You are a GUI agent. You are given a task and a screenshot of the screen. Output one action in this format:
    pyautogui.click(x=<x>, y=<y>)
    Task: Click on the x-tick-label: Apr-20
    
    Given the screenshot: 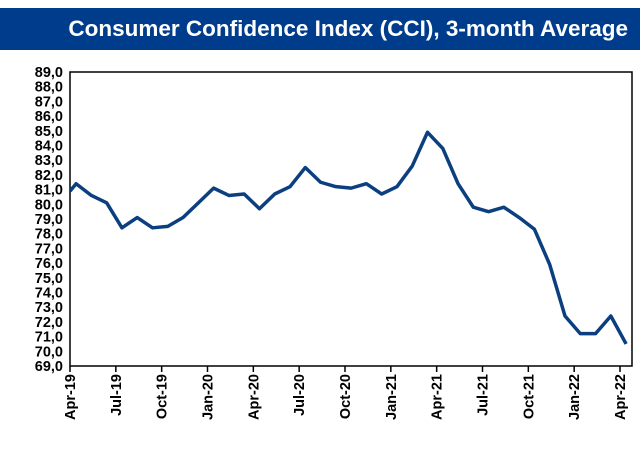 What is the action you would take?
    pyautogui.click(x=254, y=397)
    